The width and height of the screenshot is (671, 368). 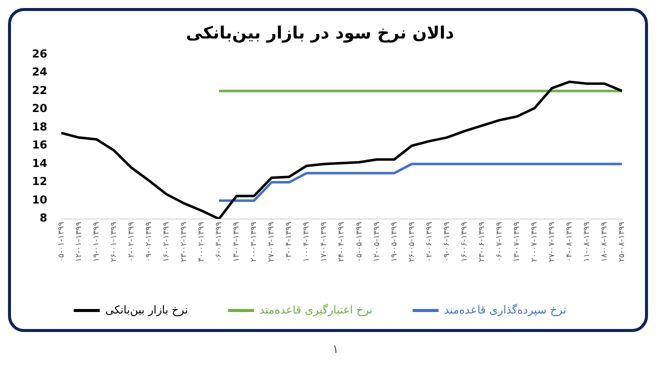 I want to click on legend-label: نرخ سپرده‌گذاری قاعده‌مند, so click(x=505, y=309).